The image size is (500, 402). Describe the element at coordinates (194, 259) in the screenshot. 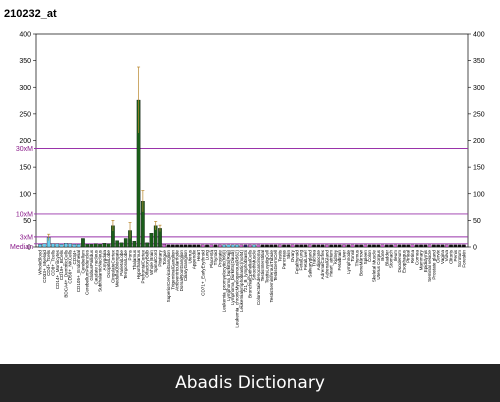

I see `category-label-37: Appendix` at that location.